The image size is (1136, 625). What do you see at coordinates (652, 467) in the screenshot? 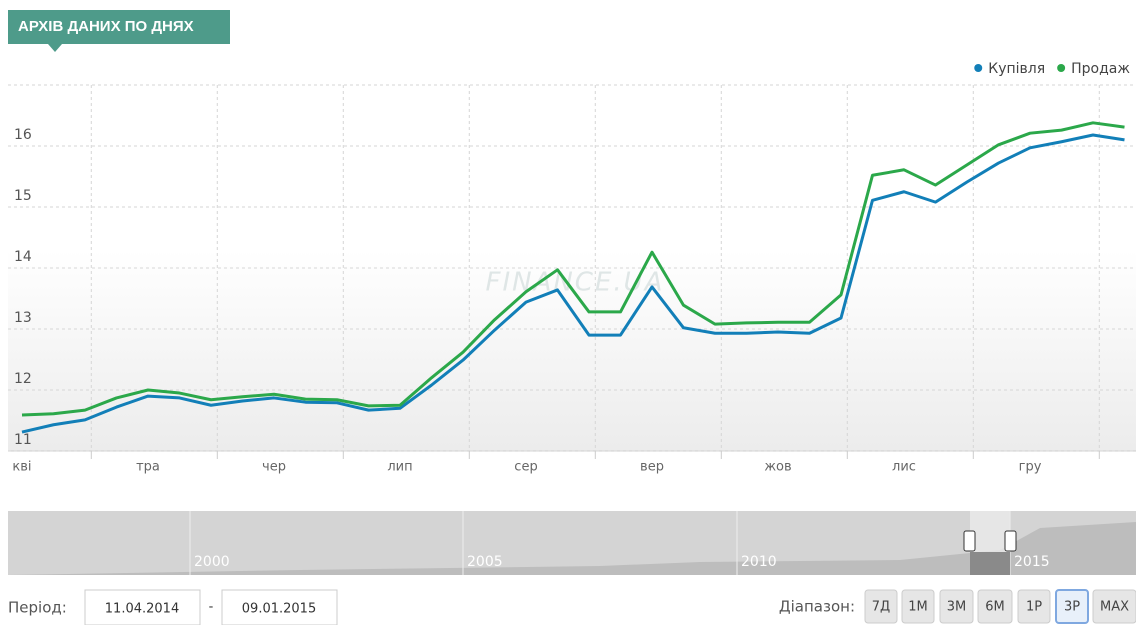
I see `x-tick-label: вер` at bounding box center [652, 467].